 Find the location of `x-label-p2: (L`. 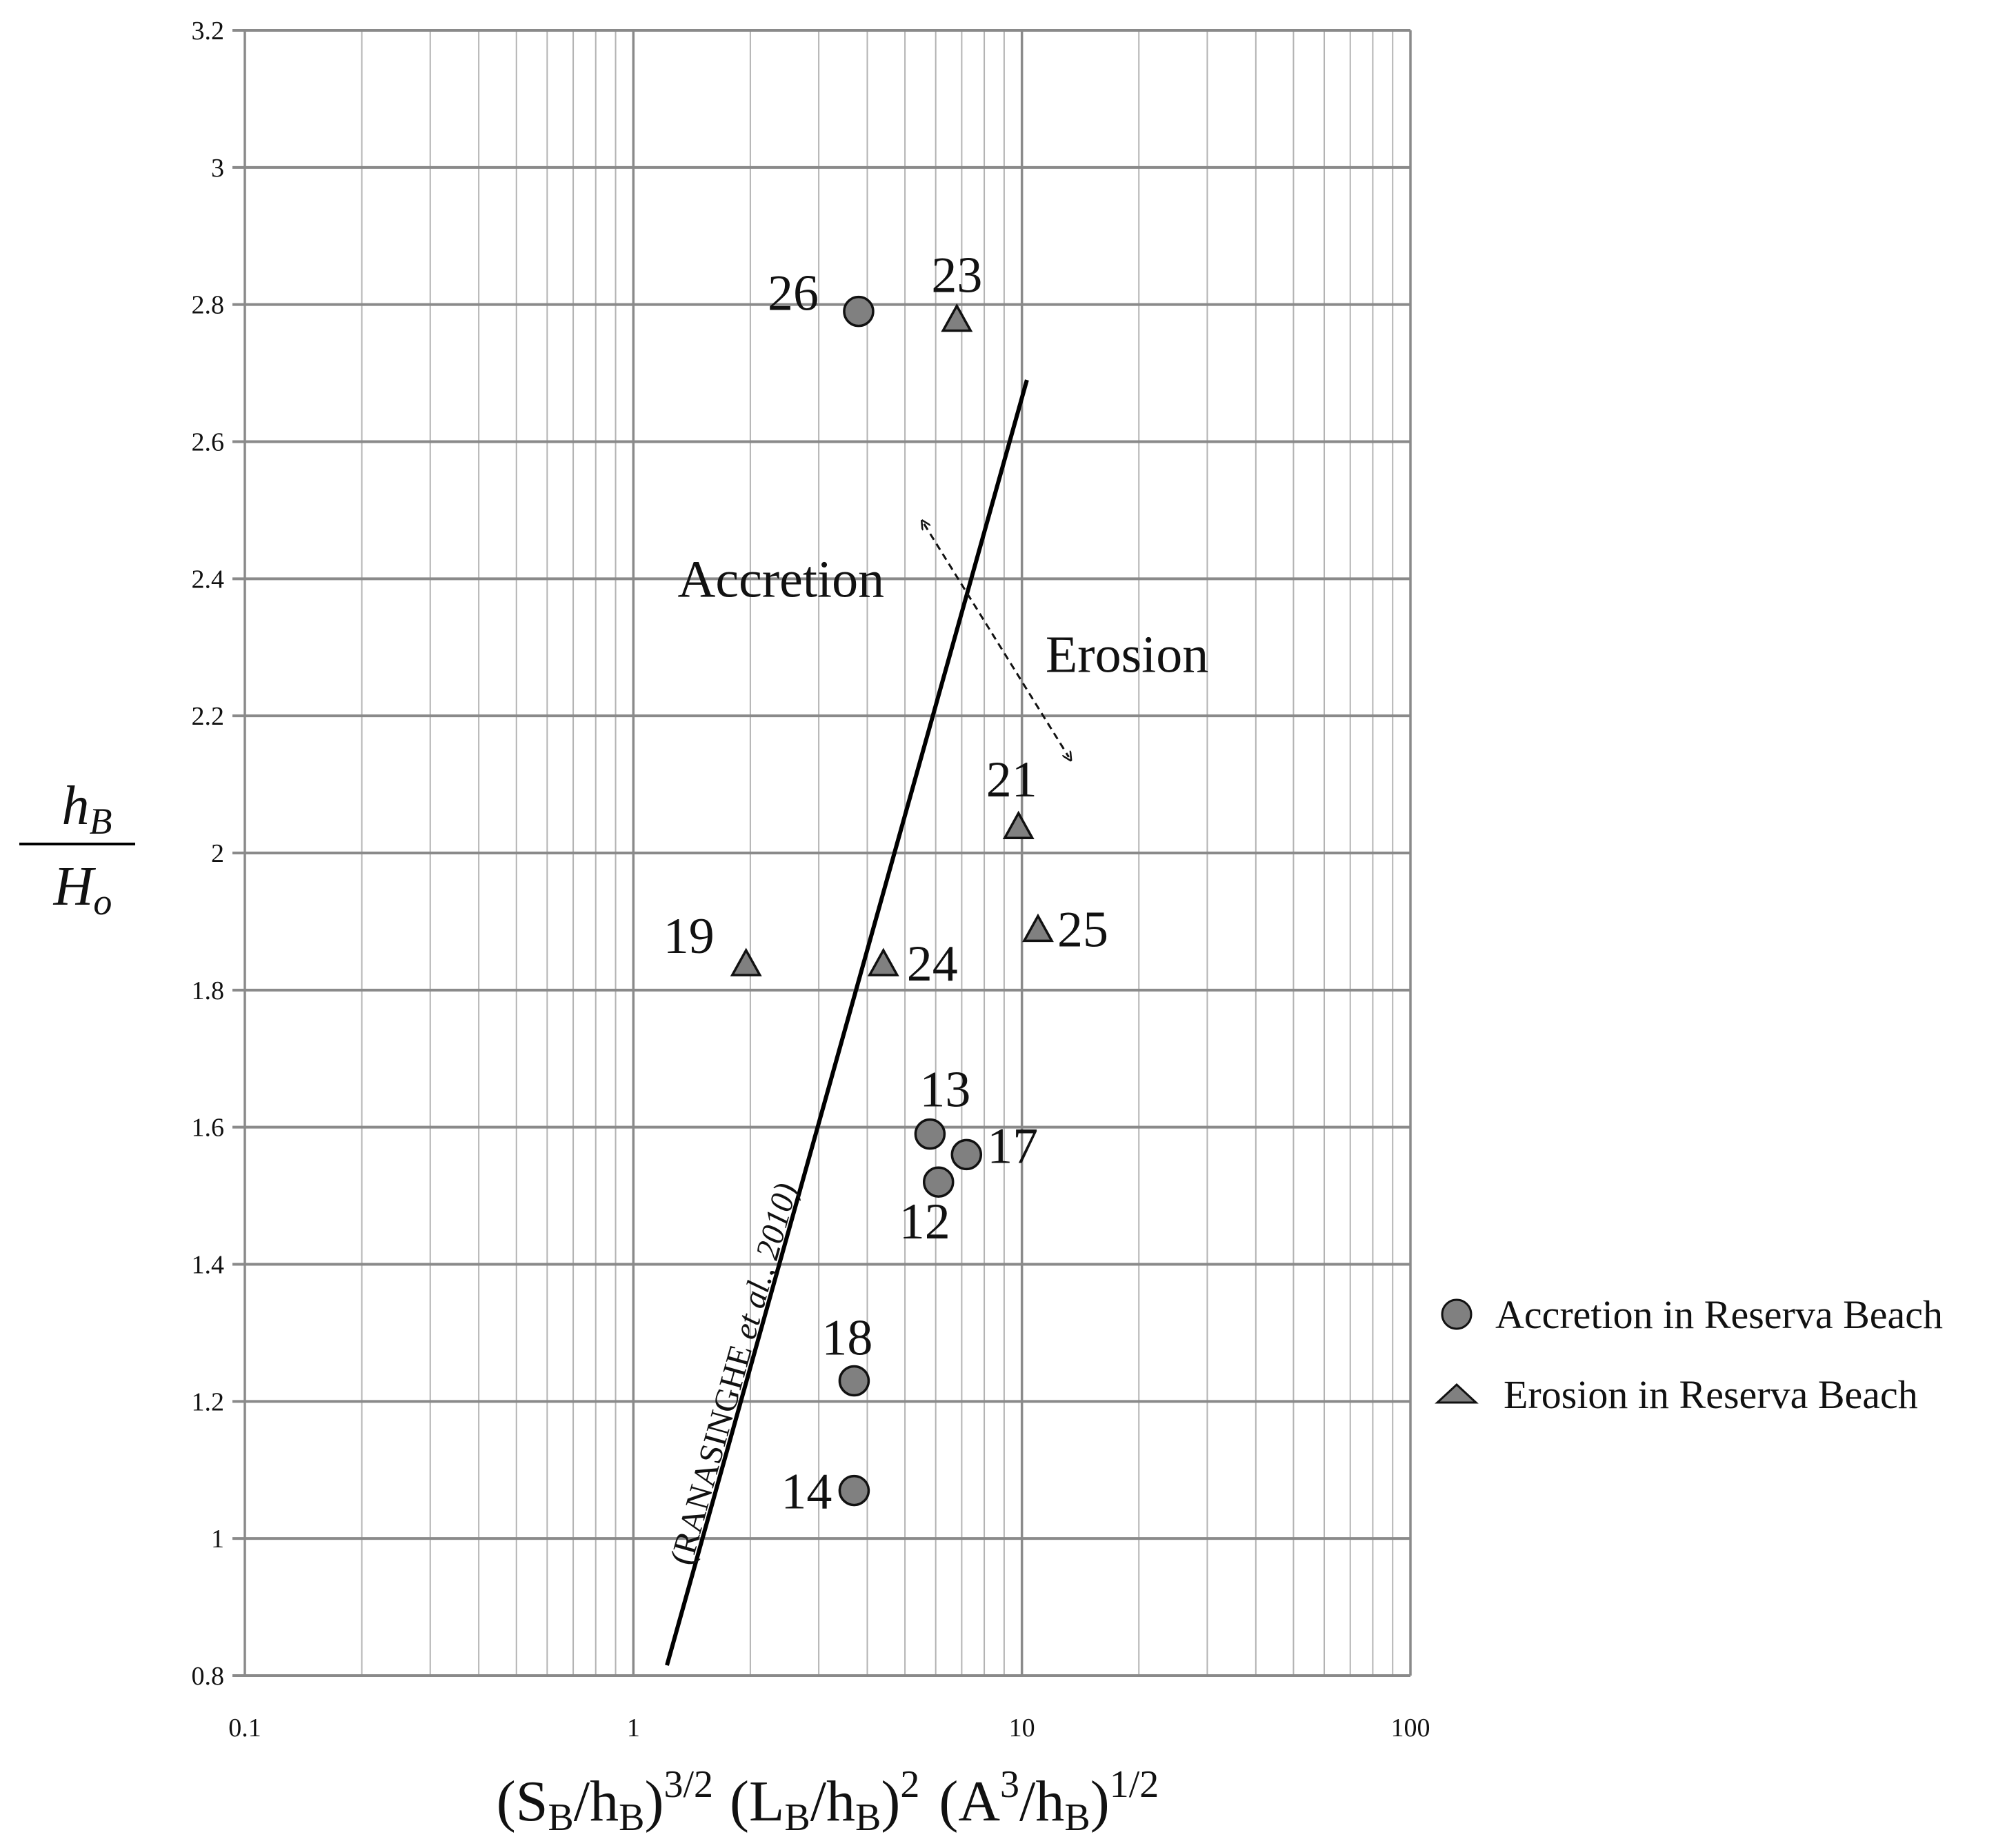

x-label-p2: (L is located at coordinates (757, 1801).